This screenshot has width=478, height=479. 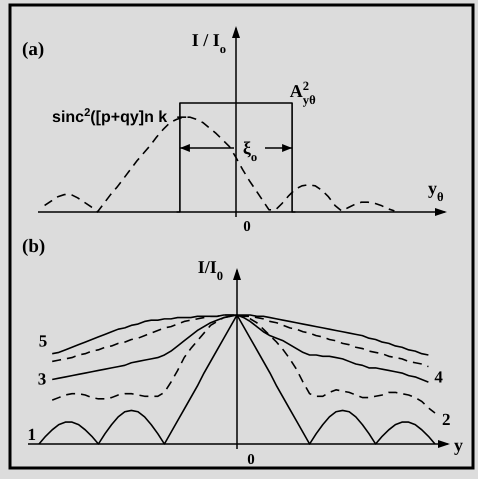 I want to click on chart-title: (b), so click(x=34, y=246).